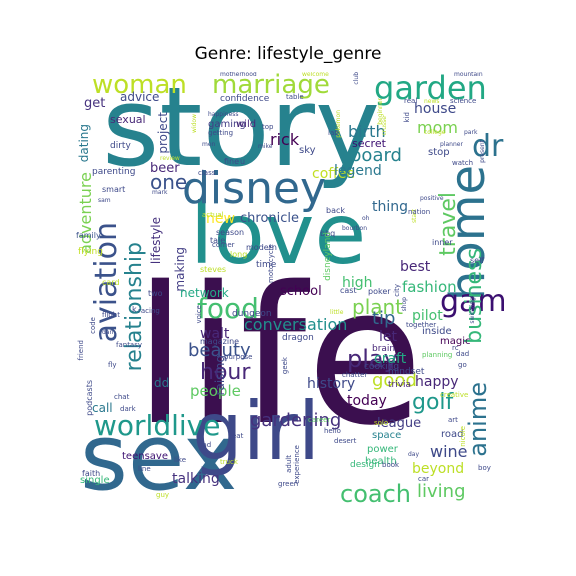  I want to click on cloud-word-motorcycle: motorcycle, so click(271, 263).